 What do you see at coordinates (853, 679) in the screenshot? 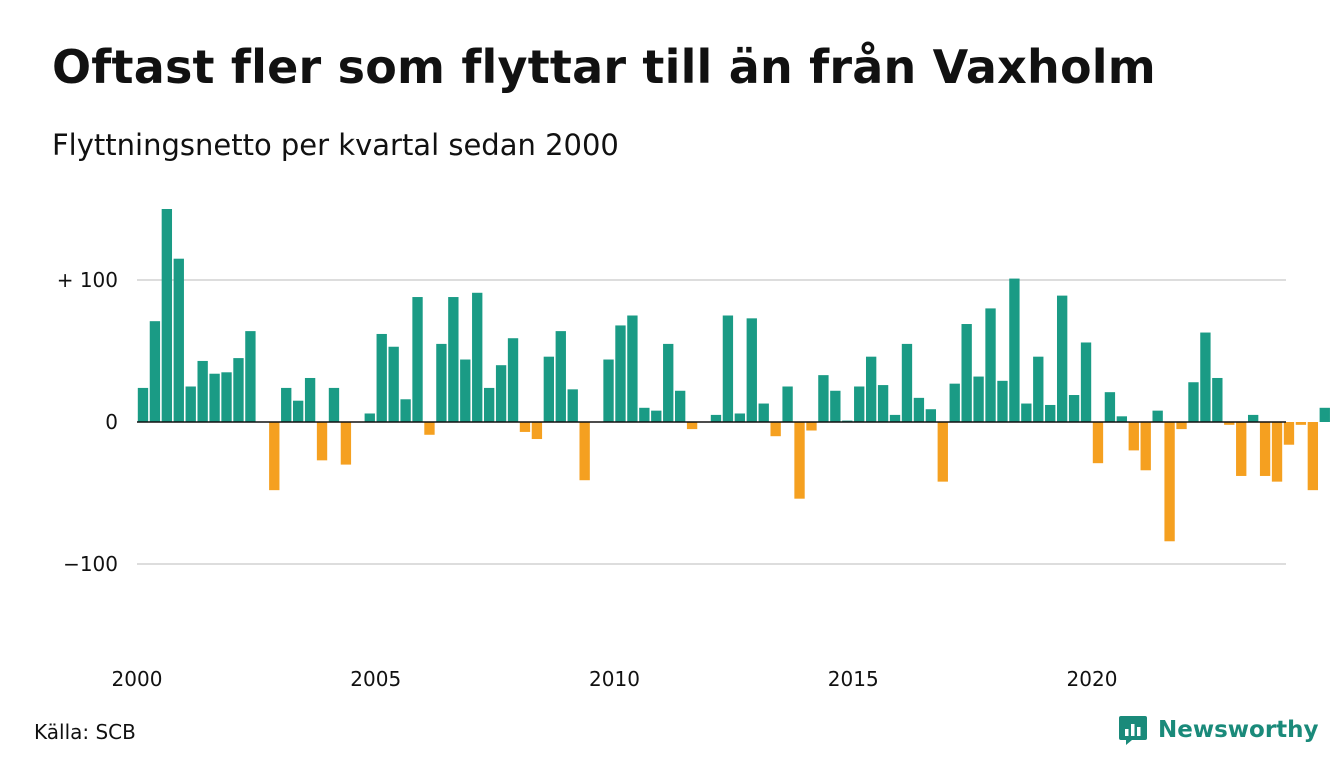
I see `x-tick-label: 2015` at bounding box center [853, 679].